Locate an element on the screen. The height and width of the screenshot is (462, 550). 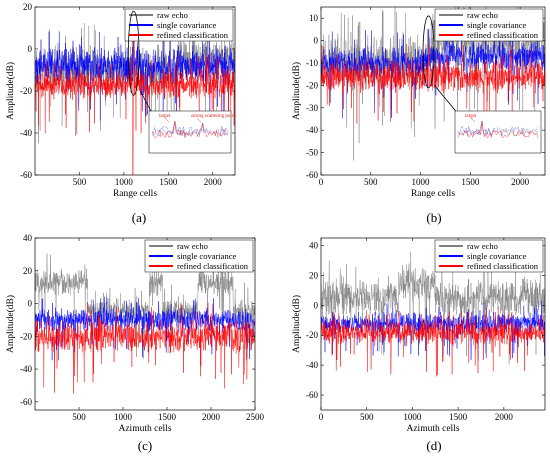
zoom-inset: target is located at coordinates (488, 119).